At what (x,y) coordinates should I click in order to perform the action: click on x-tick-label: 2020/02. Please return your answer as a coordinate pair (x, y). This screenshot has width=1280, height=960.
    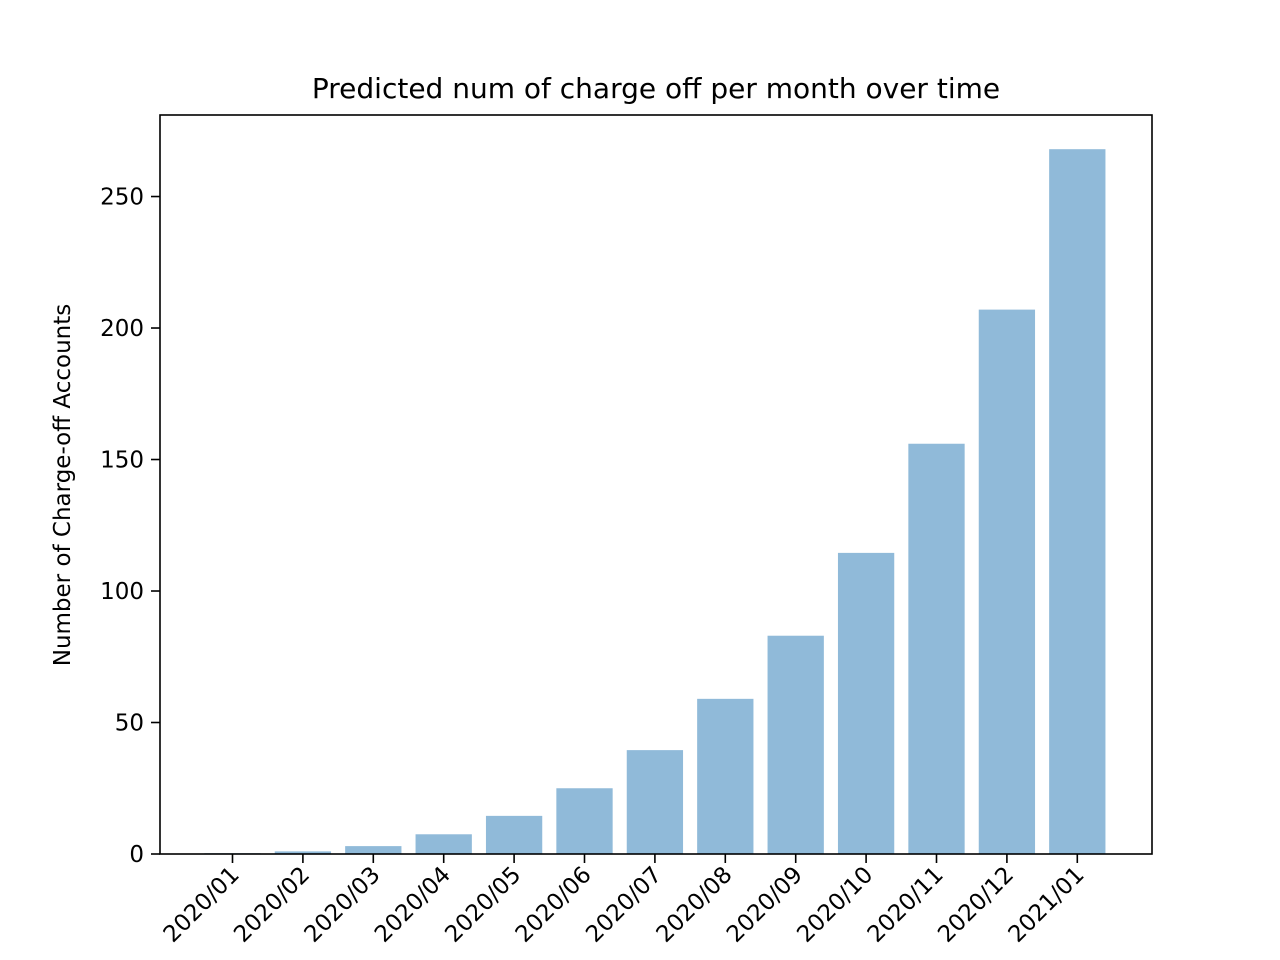
    Looking at the image, I should click on (272, 905).